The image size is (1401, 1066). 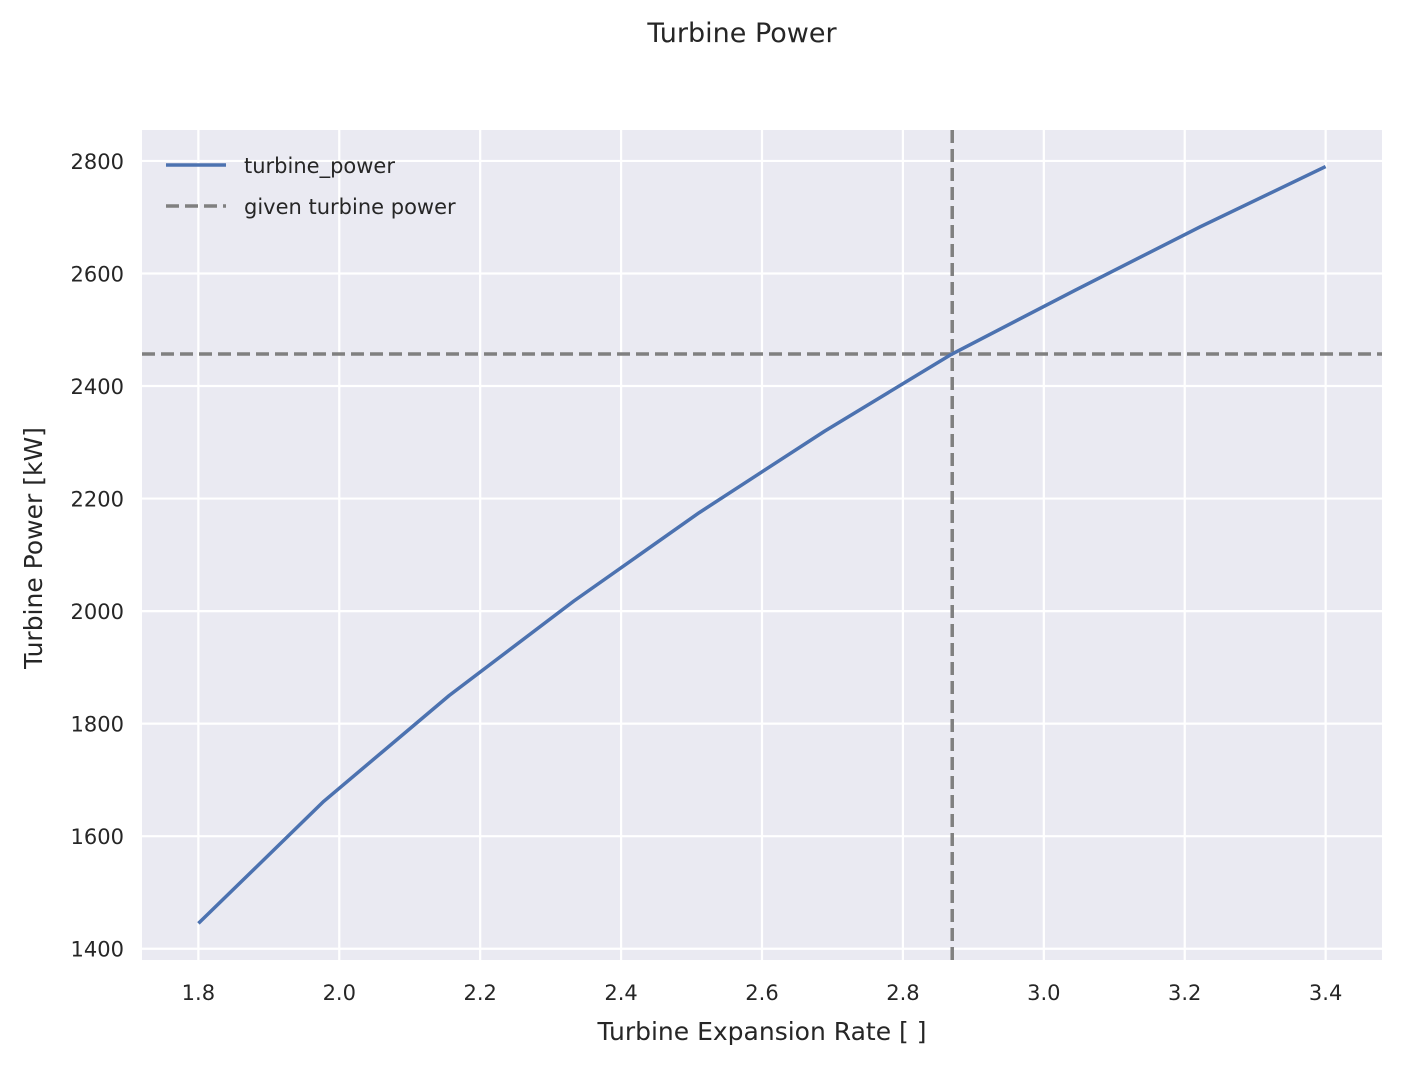 I want to click on legend-label-given-turbine-power: given turbine power, so click(x=350, y=207).